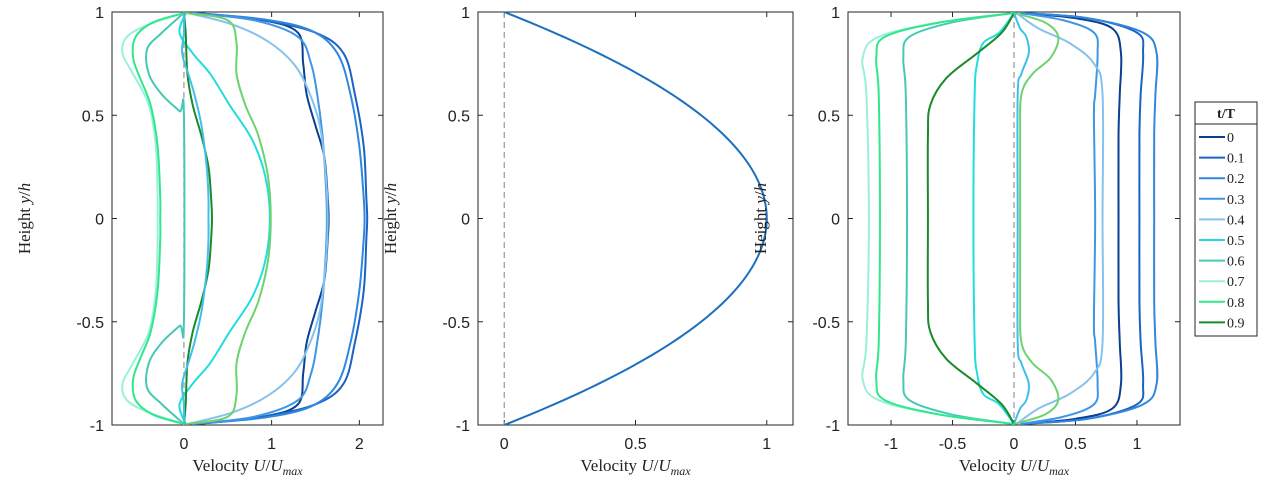 This screenshot has width=1269, height=488. What do you see at coordinates (1236, 241) in the screenshot?
I see `legend-entry-label: 0.5` at bounding box center [1236, 241].